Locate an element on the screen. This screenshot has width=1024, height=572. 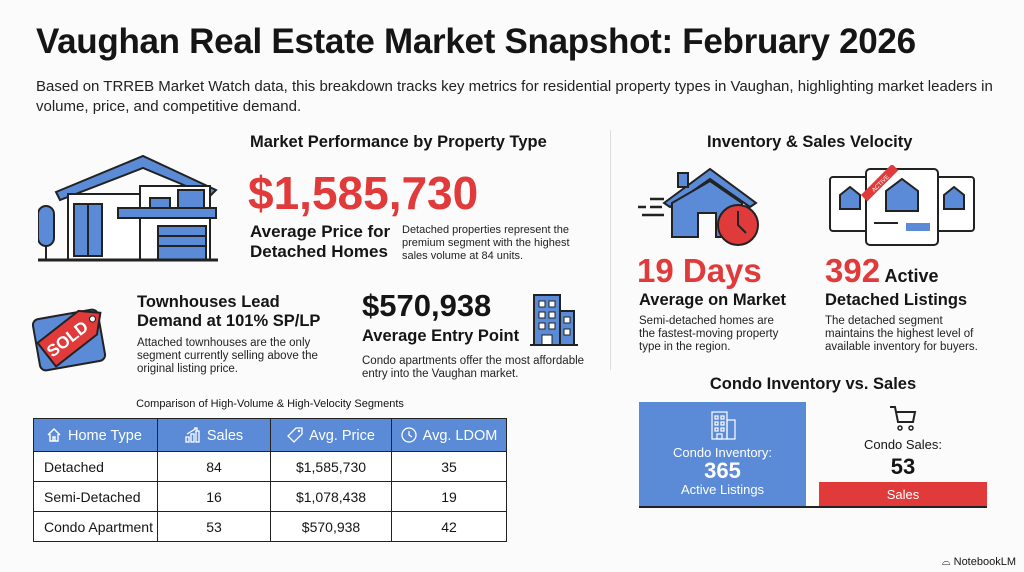
house-clock-icon is located at coordinates (698, 206).